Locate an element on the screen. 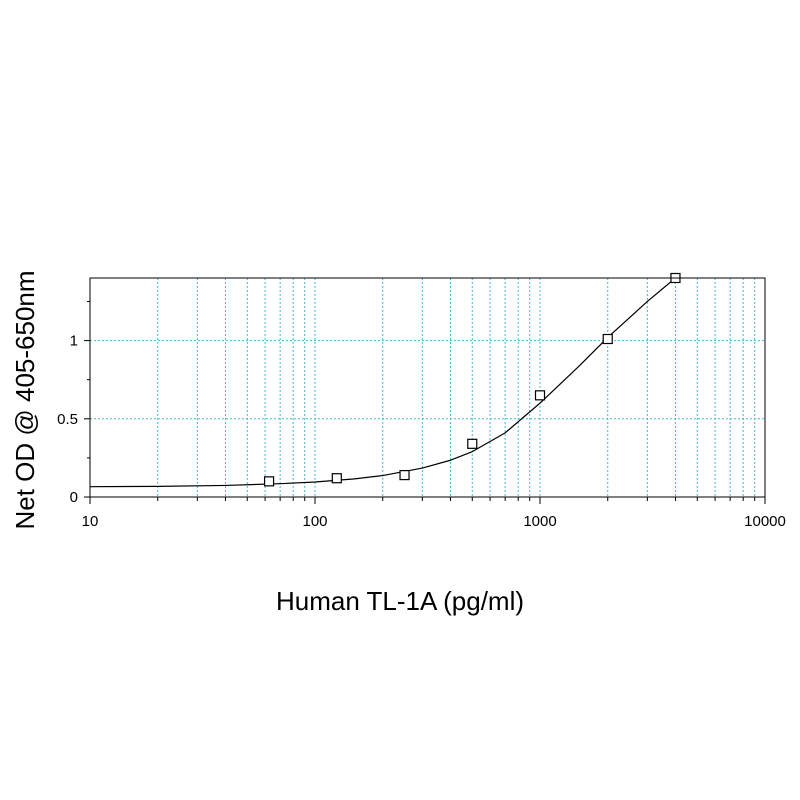 This screenshot has height=800, width=800. y-tick-label: 0 is located at coordinates (74, 497).